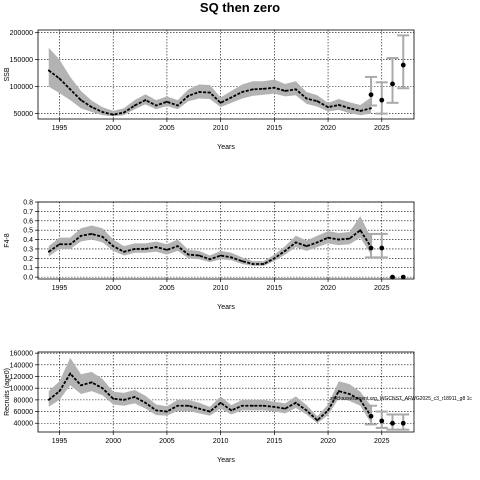  I want to click on y-tick-label: 60000, so click(24, 412).